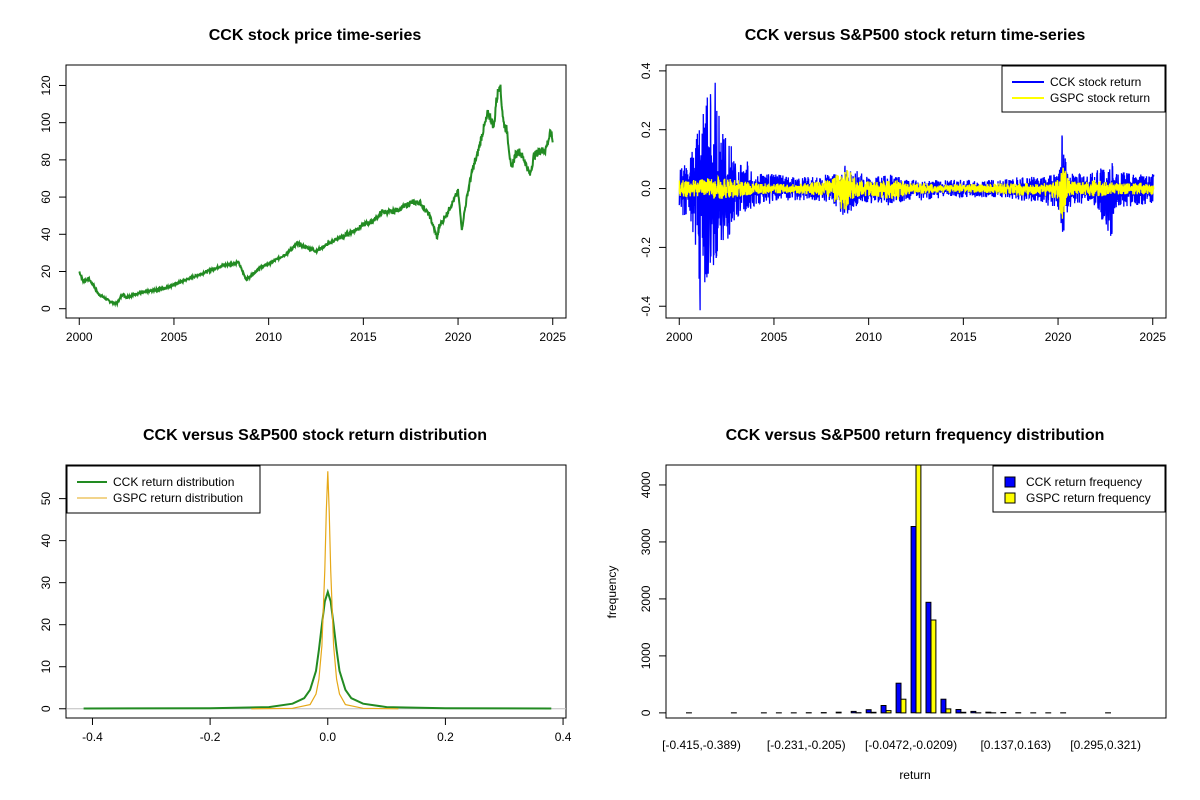  I want to click on panel2-legend: CCK stock return GSPC stock return, so click(1083, 89).